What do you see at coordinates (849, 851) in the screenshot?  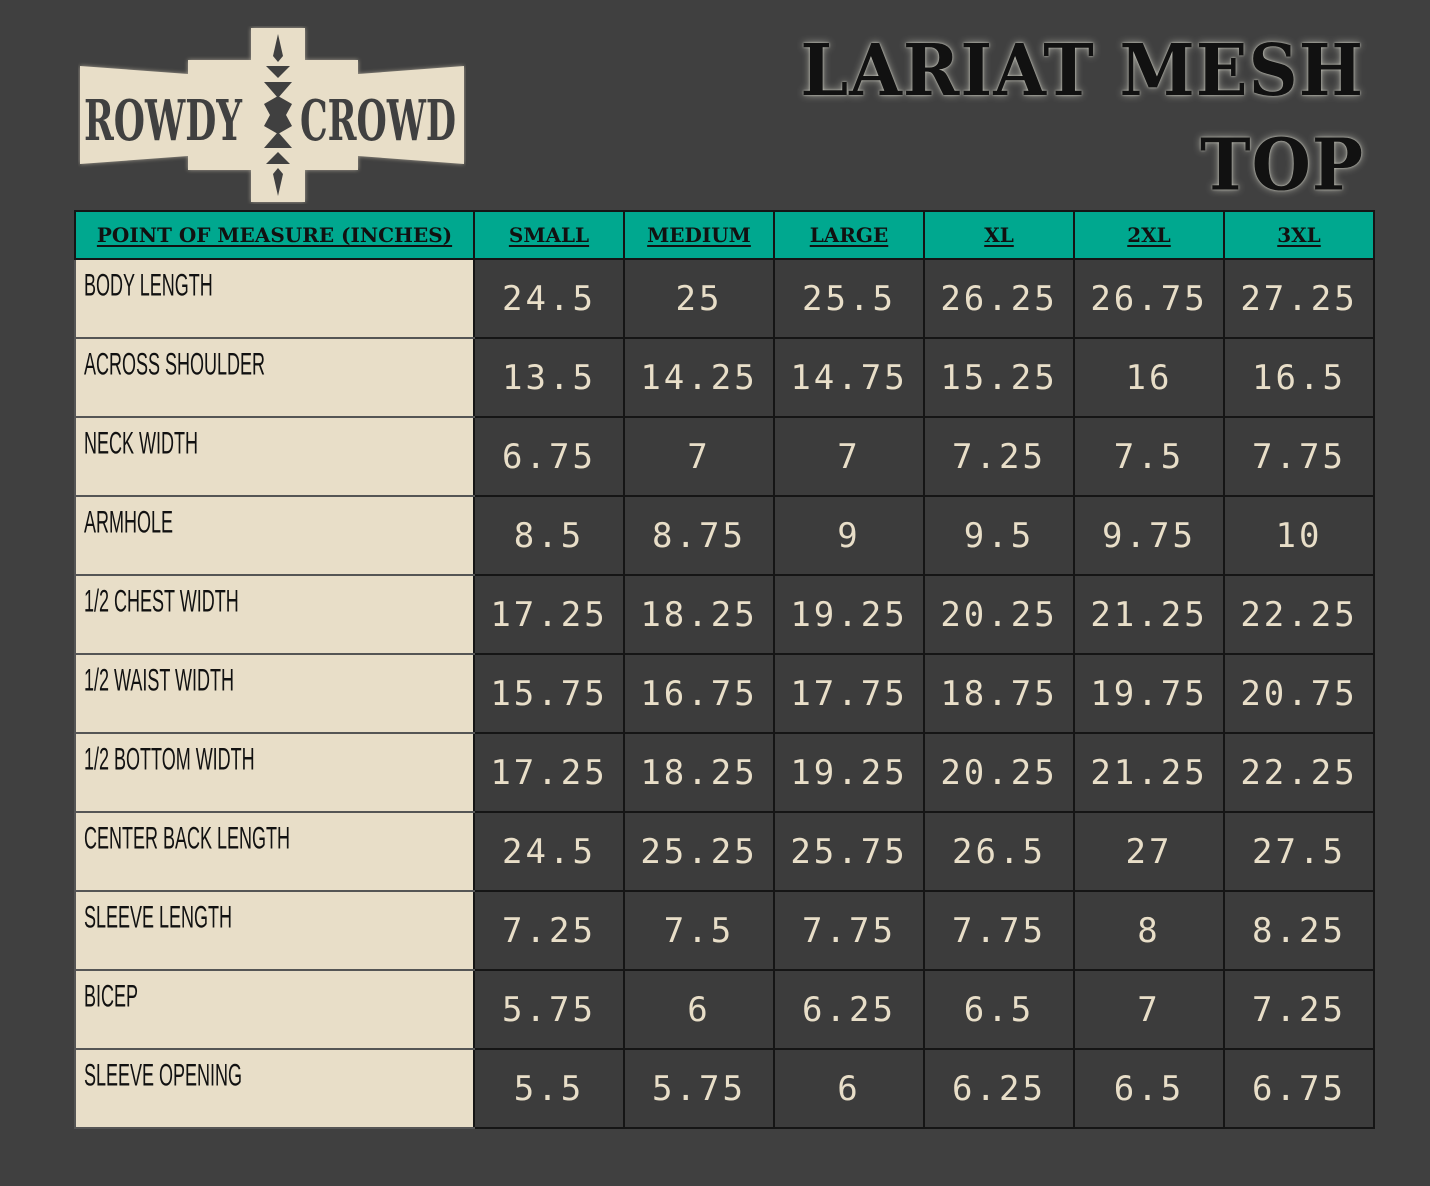 I see `measure-value: 25.75` at bounding box center [849, 851].